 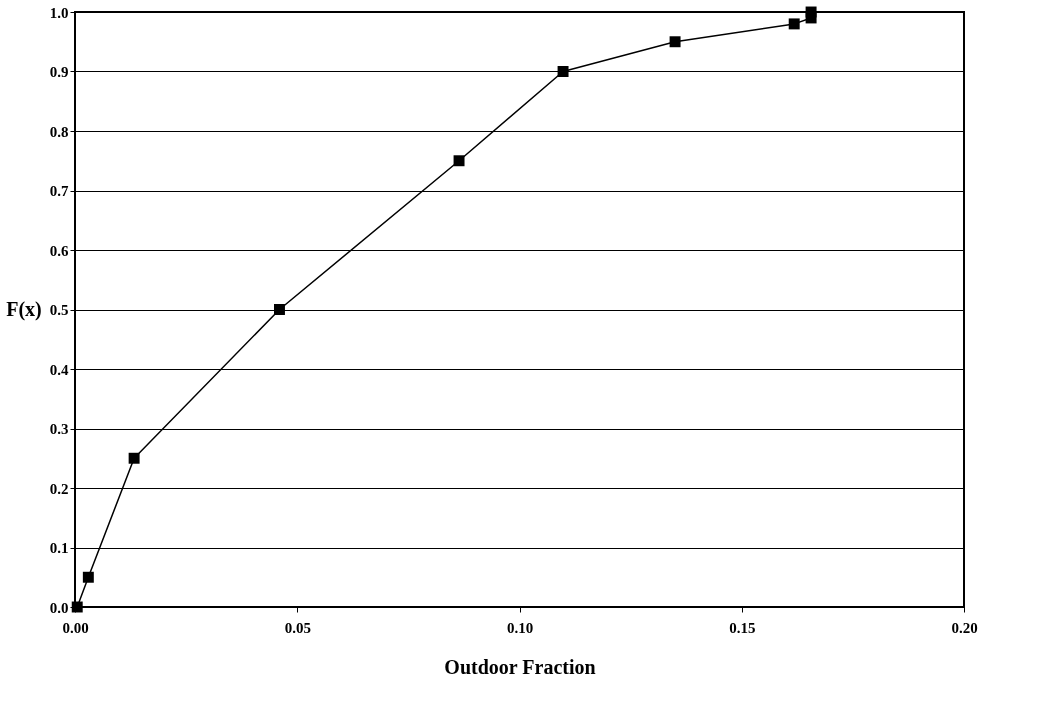 I want to click on x-axis-title: Outdoor Fraction, so click(x=520, y=666).